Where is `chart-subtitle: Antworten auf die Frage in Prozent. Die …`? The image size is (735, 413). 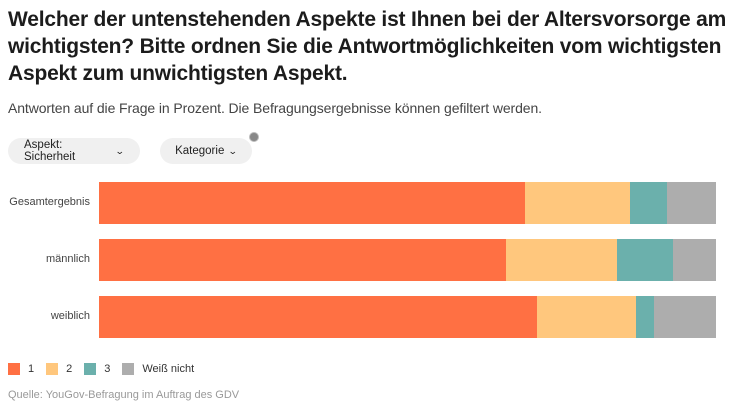 chart-subtitle: Antworten auf die Frage in Prozent. Die … is located at coordinates (275, 108).